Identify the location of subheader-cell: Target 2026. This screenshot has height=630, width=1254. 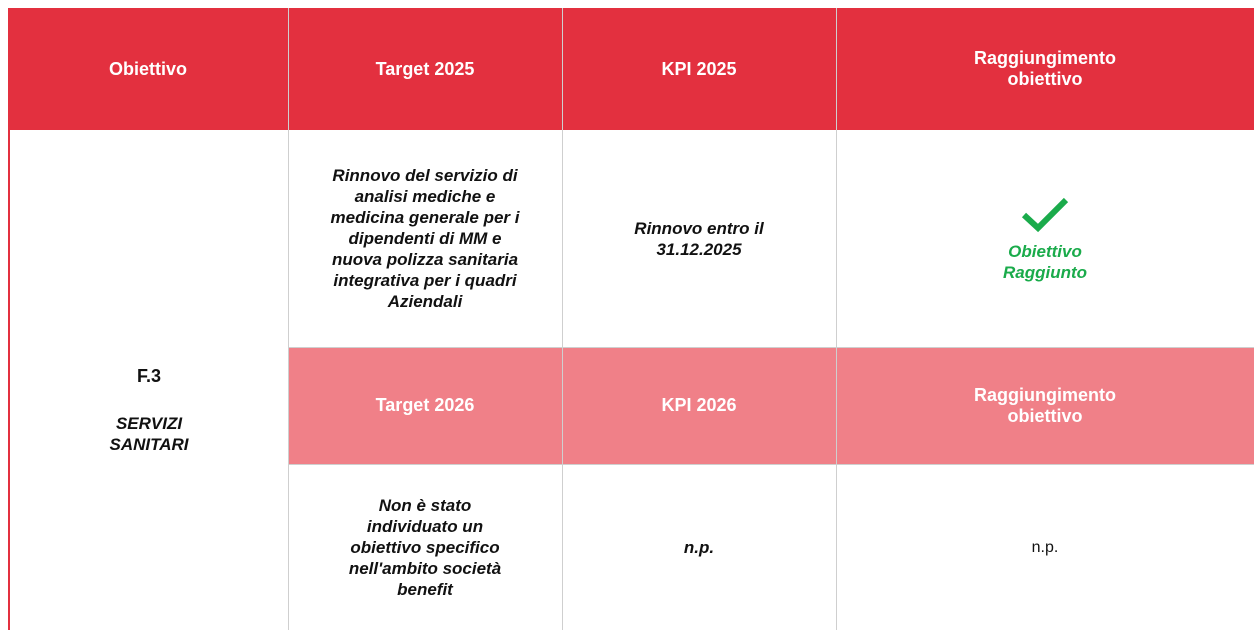
(425, 405).